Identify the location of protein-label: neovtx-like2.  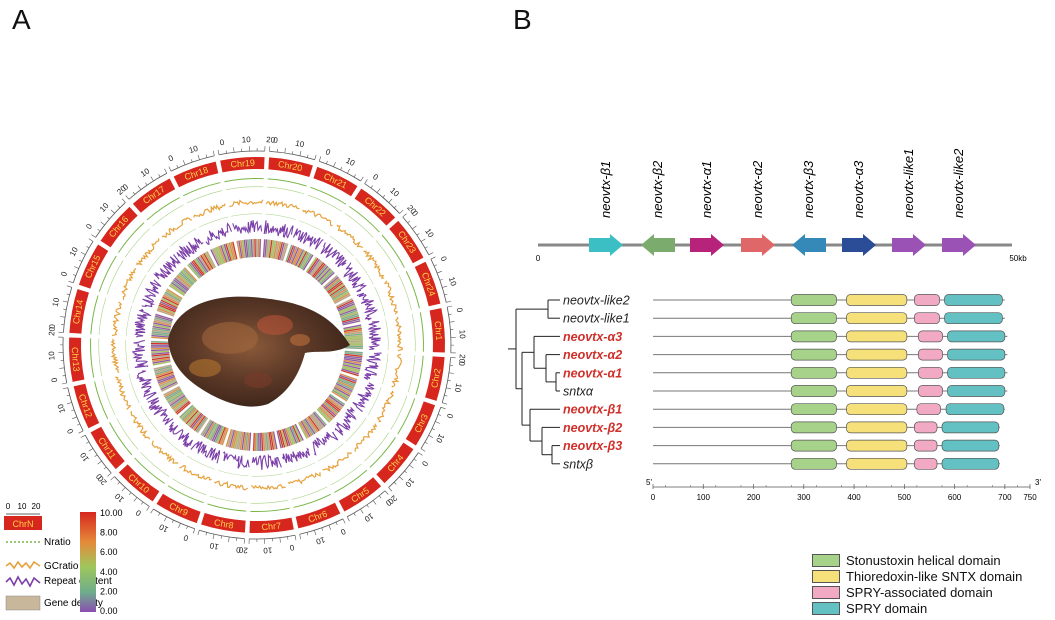
(596, 301).